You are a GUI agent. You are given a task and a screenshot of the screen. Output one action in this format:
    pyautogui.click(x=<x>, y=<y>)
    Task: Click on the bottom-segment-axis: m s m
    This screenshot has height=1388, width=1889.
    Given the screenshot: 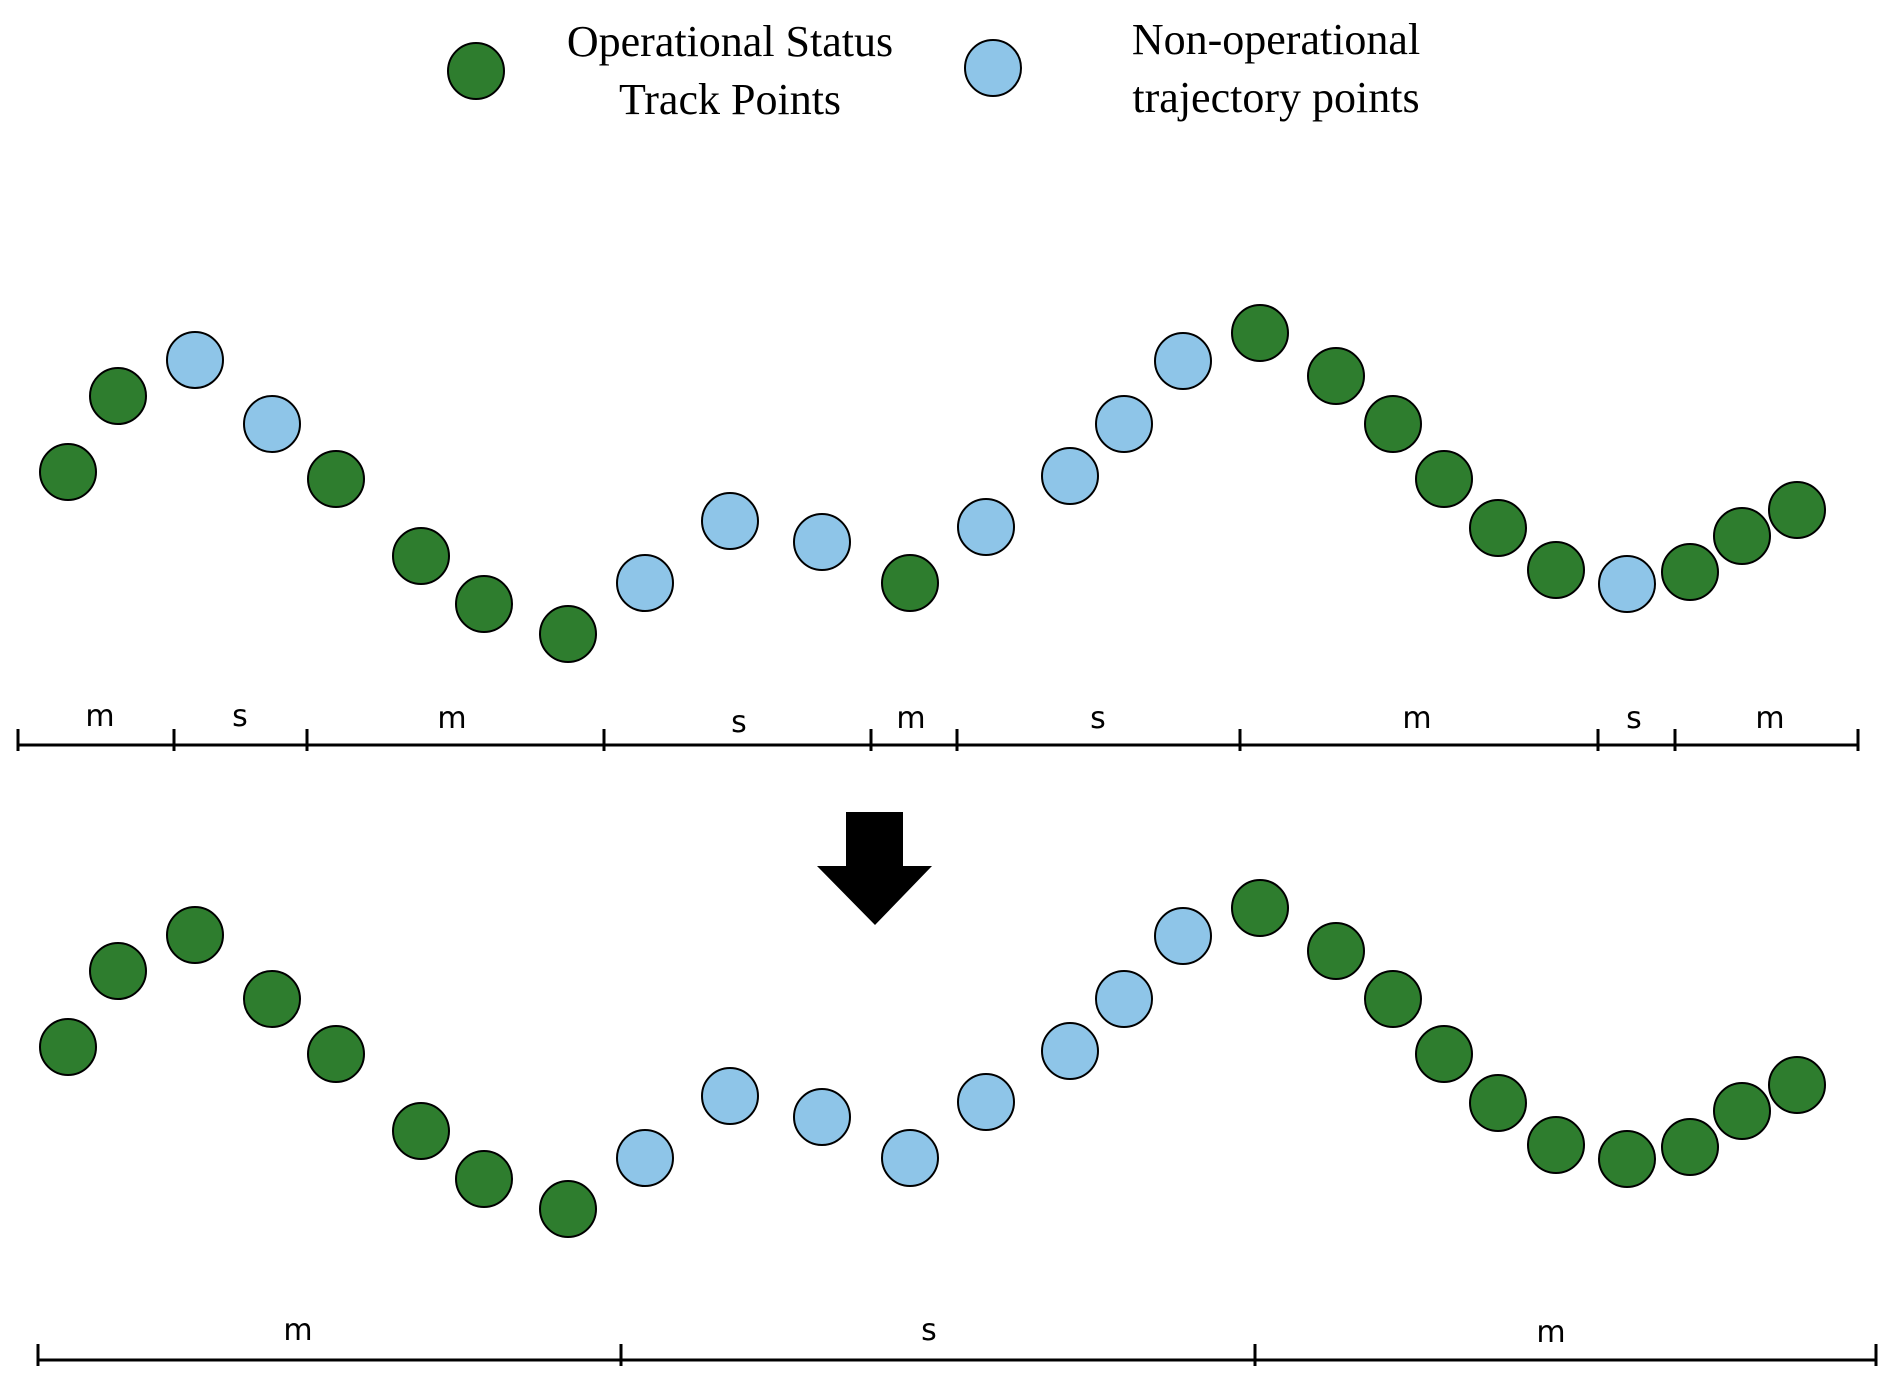 What is the action you would take?
    pyautogui.click(x=957, y=1339)
    